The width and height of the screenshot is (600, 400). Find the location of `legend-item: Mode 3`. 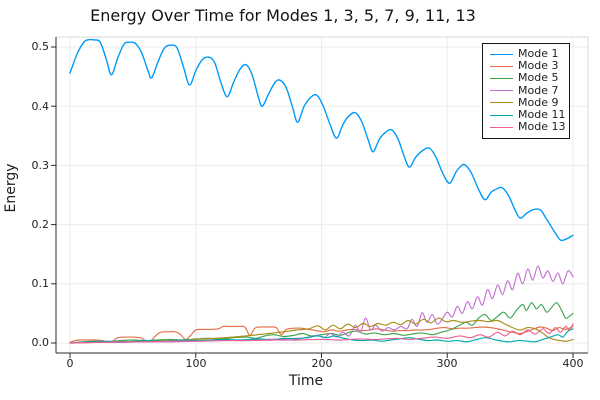

legend-item: Mode 3 is located at coordinates (527, 66).